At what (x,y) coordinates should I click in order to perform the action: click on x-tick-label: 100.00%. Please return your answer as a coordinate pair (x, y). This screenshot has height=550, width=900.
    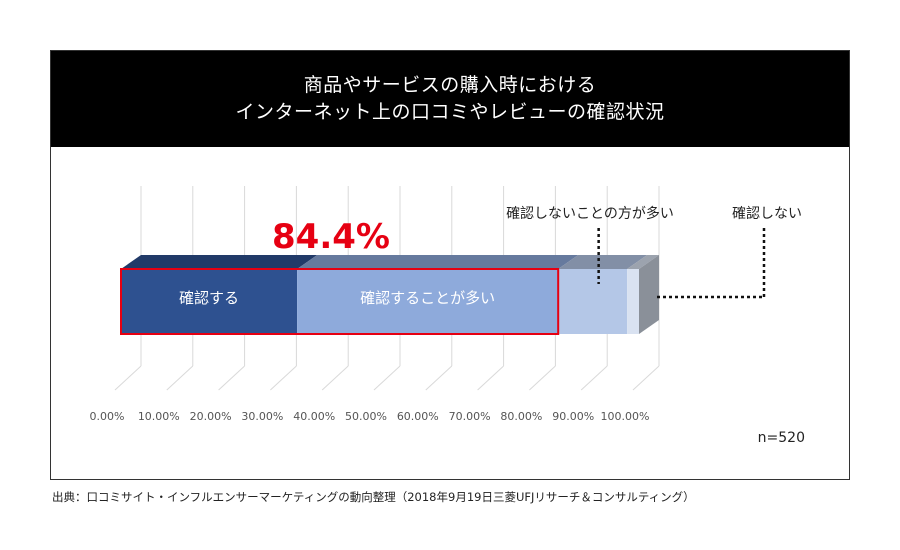
    Looking at the image, I should click on (625, 416).